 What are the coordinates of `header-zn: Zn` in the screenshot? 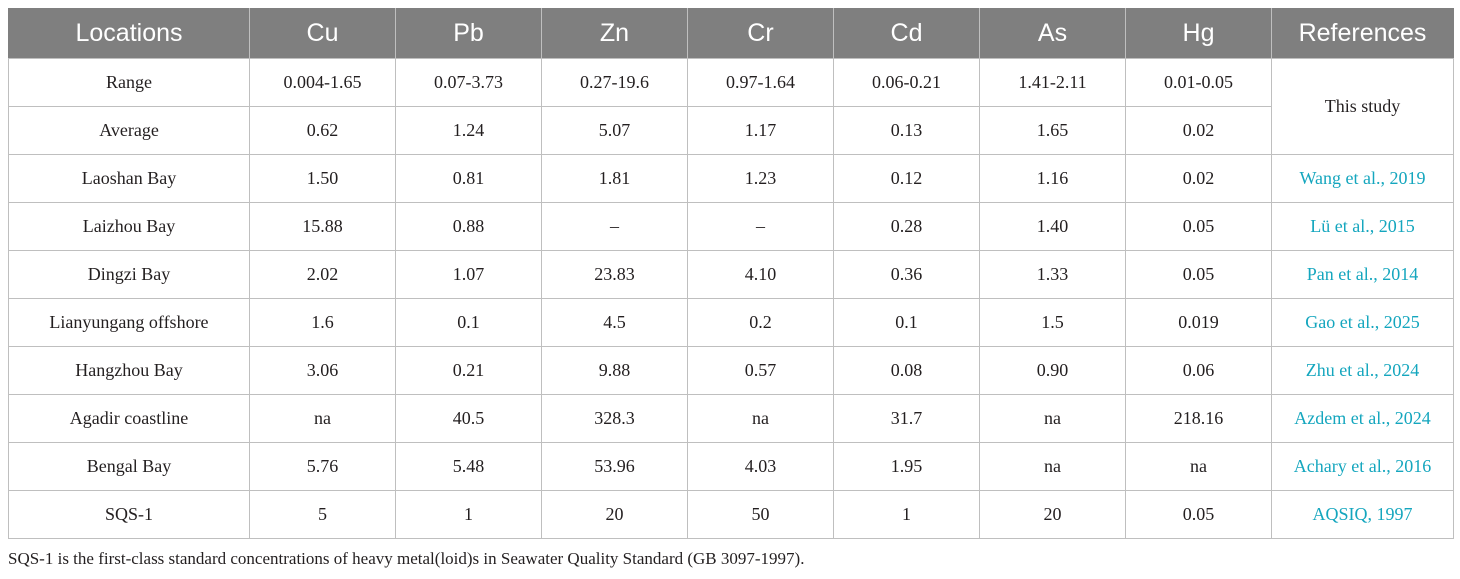 It's located at (614, 33).